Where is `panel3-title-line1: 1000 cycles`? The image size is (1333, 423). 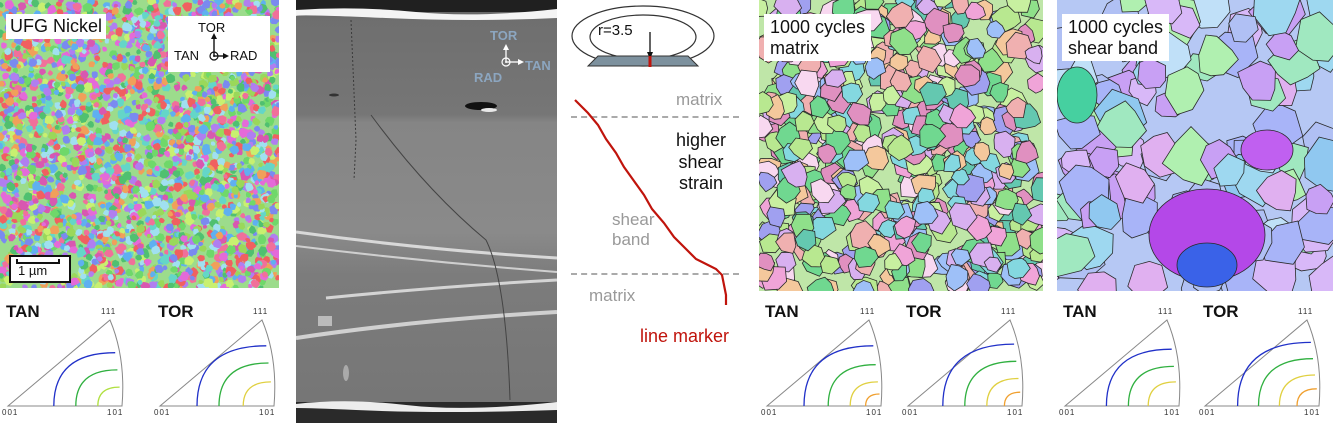 panel3-title-line1: 1000 cycles is located at coordinates (818, 27).